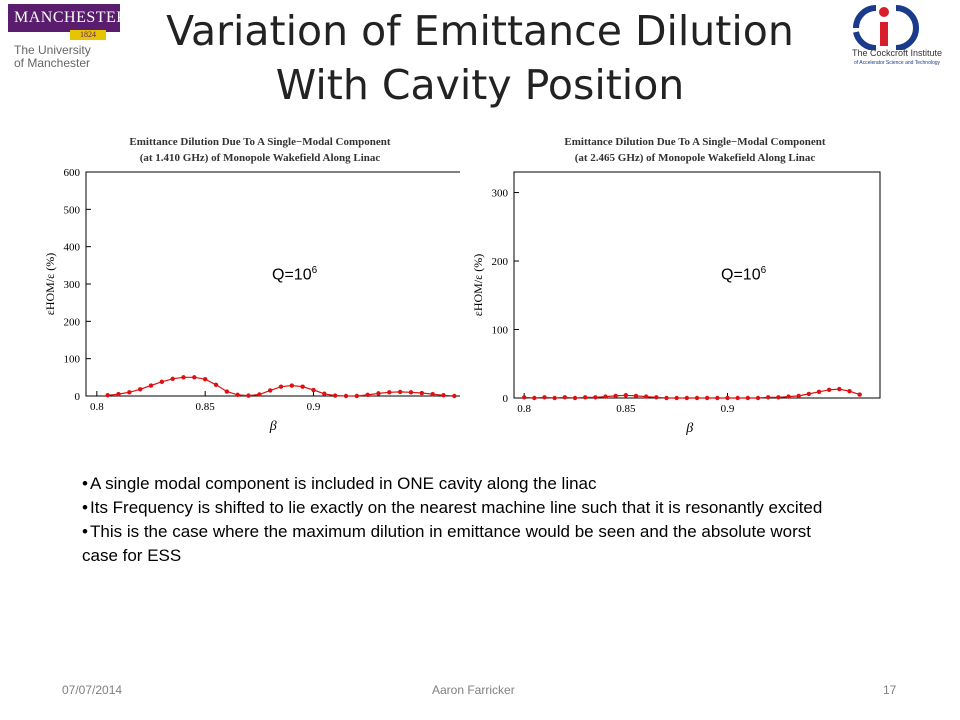  I want to click on y-tick-label: 500, so click(72, 210).